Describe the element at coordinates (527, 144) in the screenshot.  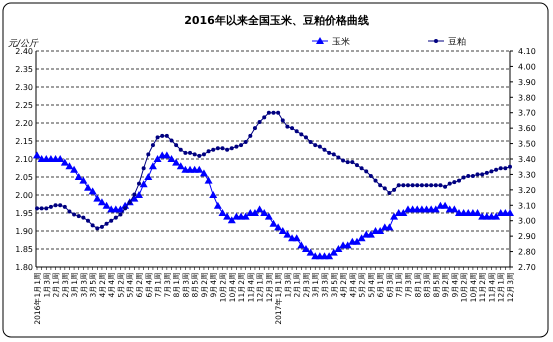
I see `y2-tick-label: 3.50` at that location.